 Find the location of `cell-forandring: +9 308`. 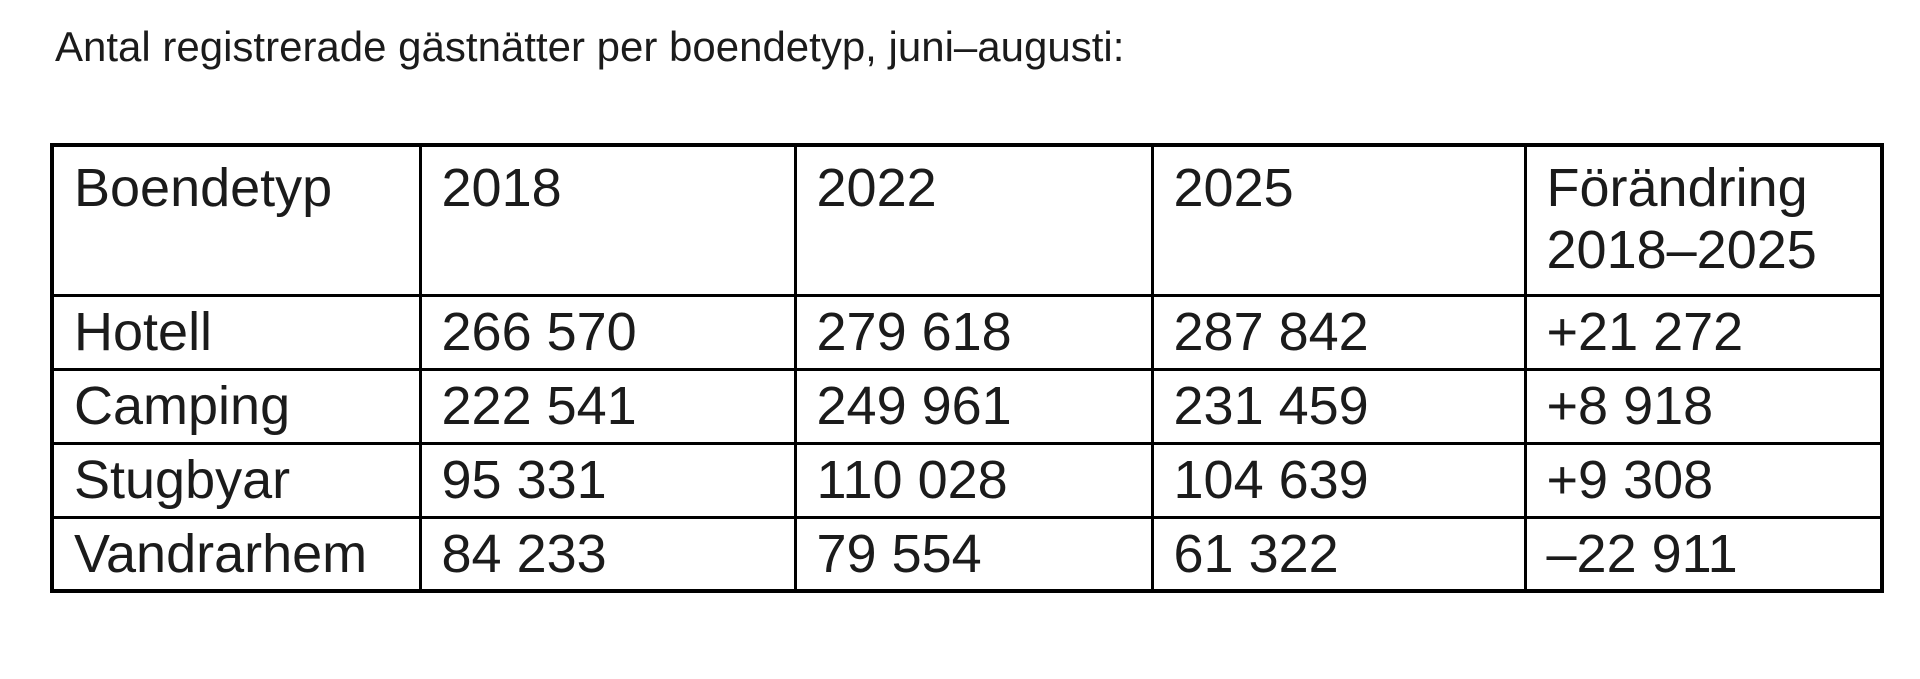

cell-forandring: +9 308 is located at coordinates (1703, 480).